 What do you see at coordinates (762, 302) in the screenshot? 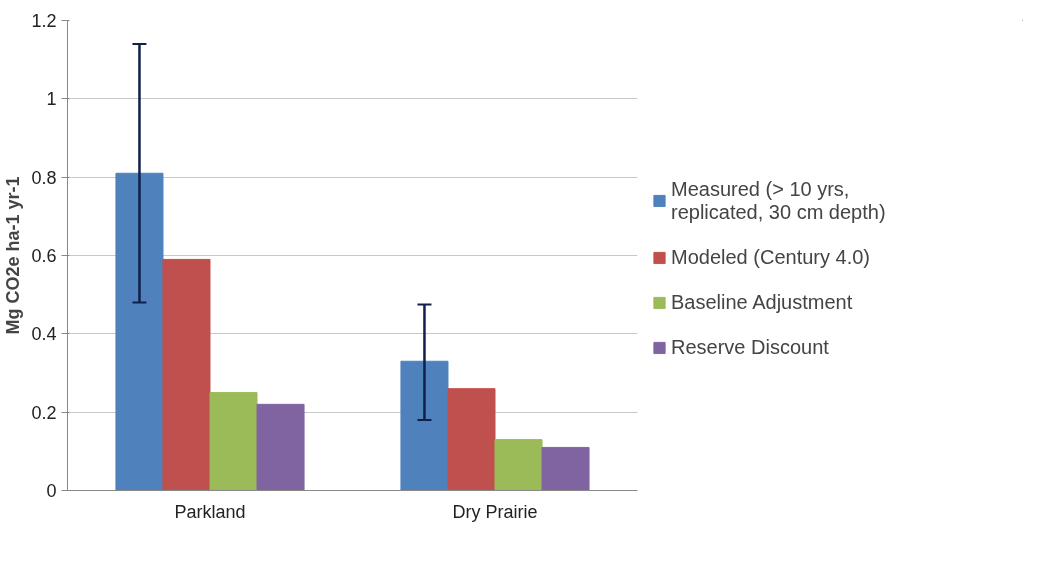
I see `legend-label: Baseline Adjustment` at bounding box center [762, 302].